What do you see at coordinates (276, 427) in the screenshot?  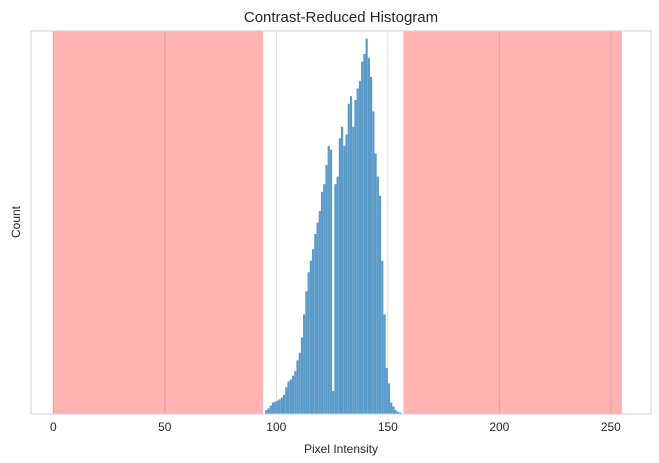 I see `x-tick-label: 100` at bounding box center [276, 427].